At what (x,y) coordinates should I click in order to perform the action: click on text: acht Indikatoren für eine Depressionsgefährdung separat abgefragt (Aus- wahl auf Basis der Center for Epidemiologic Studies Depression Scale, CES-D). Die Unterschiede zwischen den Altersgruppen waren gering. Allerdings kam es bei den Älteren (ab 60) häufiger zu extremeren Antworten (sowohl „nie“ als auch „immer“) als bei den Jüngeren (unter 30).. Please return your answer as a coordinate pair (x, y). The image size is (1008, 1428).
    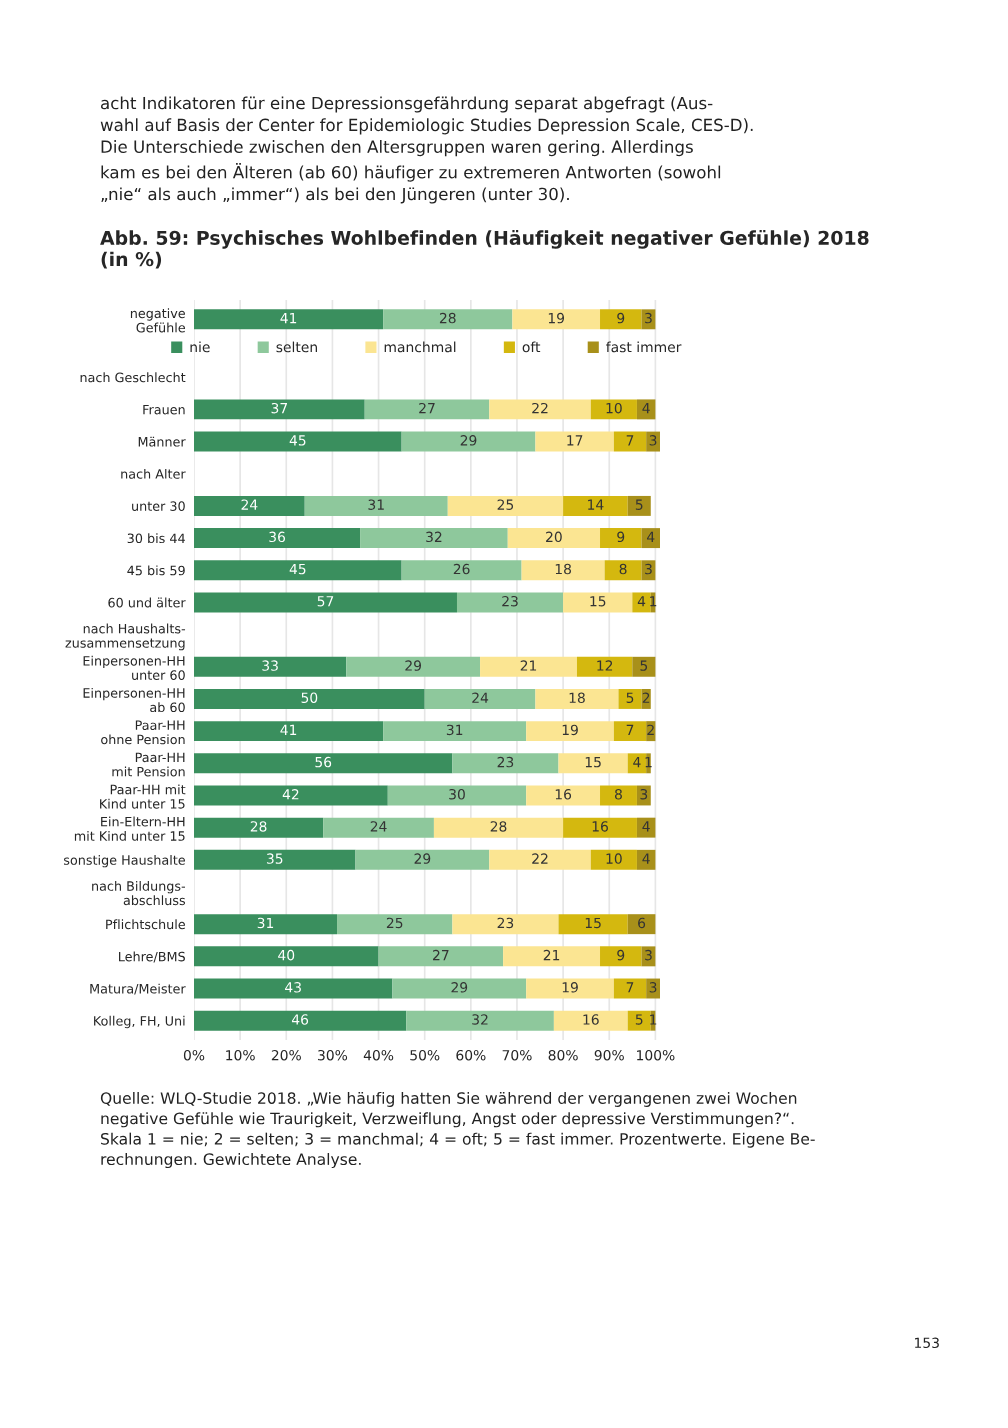
    Looking at the image, I should click on (426, 150).